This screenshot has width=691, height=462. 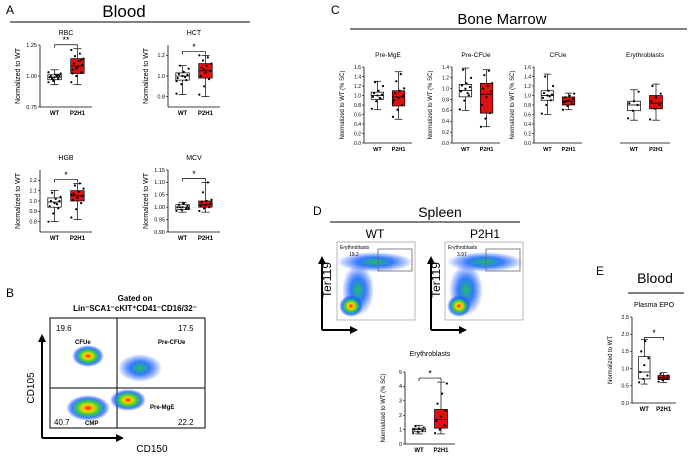 I want to click on y-tick-label: 3, so click(x=400, y=402).